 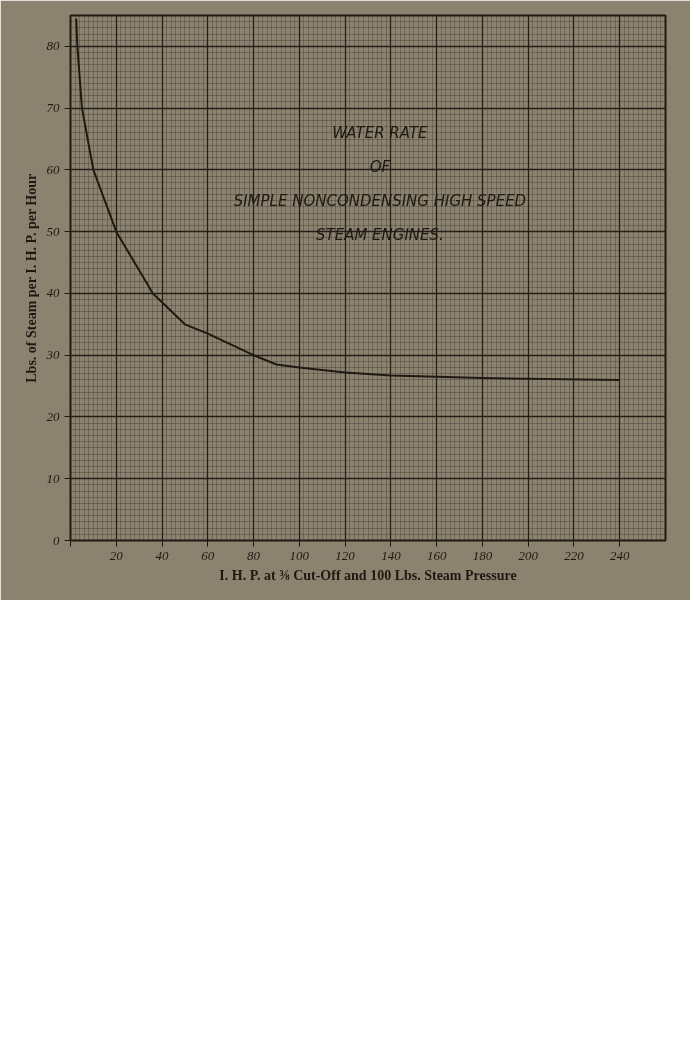 I want to click on y-tick-label: 40, so click(x=53, y=293).